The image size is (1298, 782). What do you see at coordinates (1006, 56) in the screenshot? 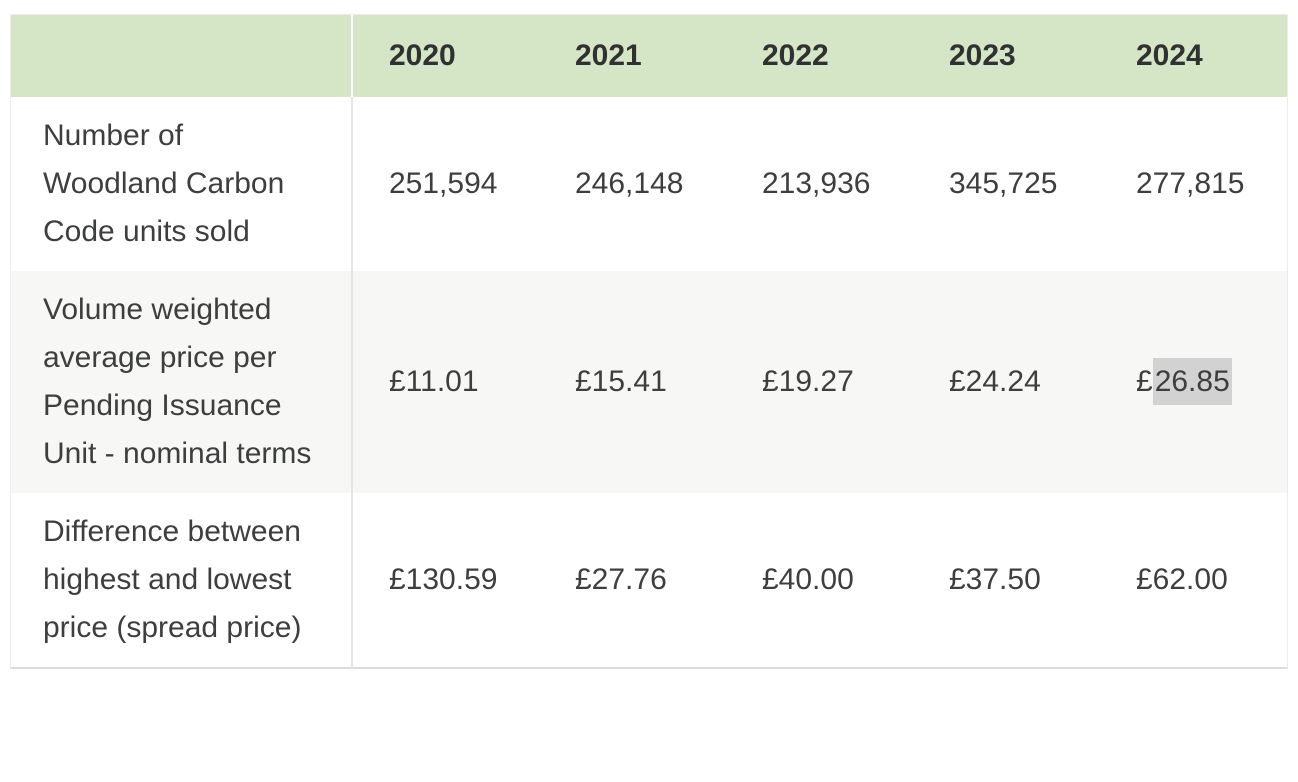
I see `year-column-header: 2023` at bounding box center [1006, 56].